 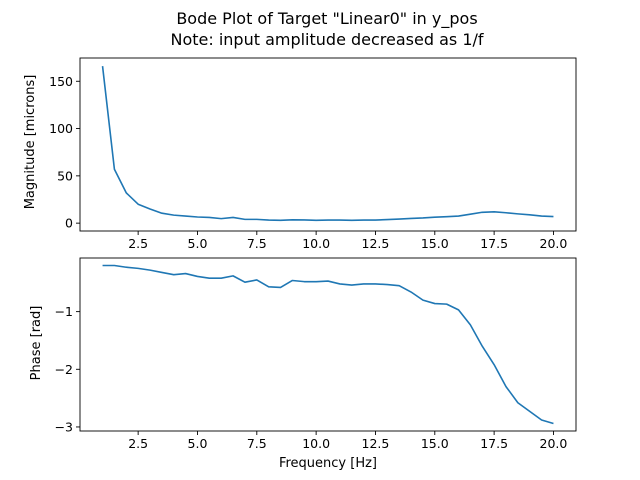 I want to click on phase-x-tick-label: 5.0, so click(x=198, y=443).